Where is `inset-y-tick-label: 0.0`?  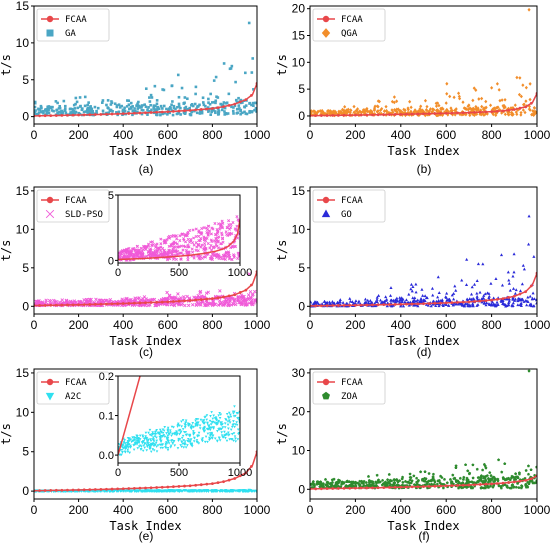 inset-y-tick-label: 0.0 is located at coordinates (106, 456).